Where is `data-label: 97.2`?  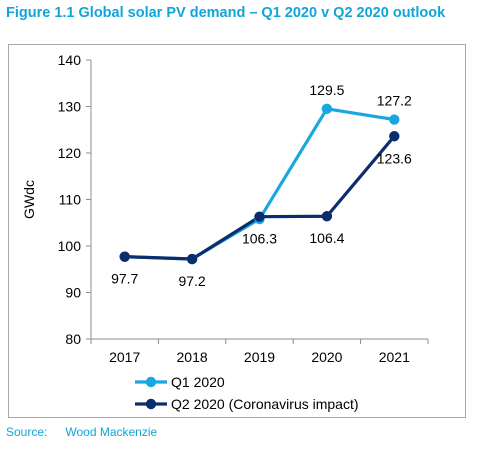
data-label: 97.2 is located at coordinates (191, 281).